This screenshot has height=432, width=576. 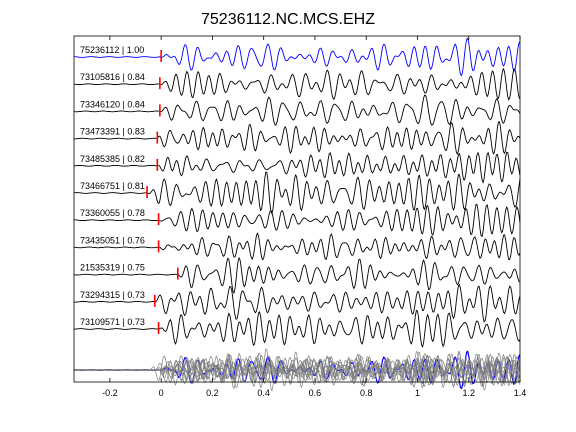 I want to click on stack-panel, so click(x=297, y=370).